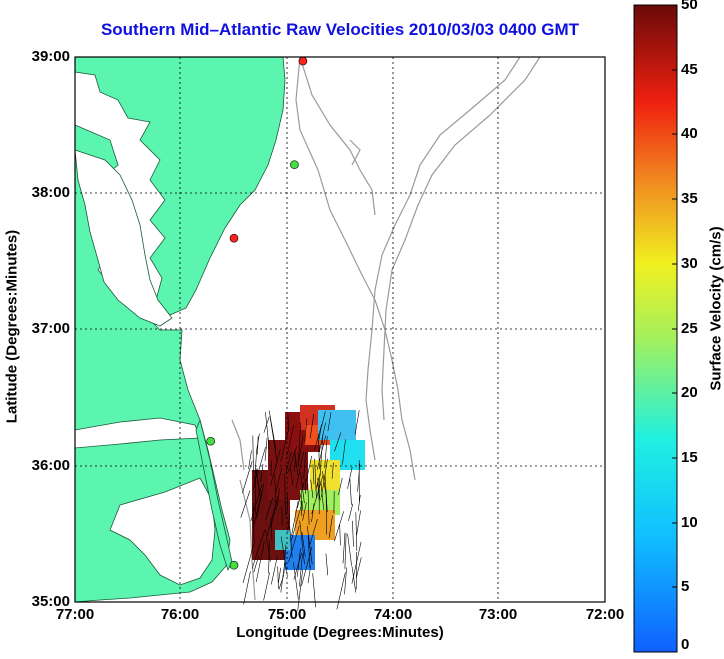 The image size is (724, 659). Describe the element at coordinates (655, 328) in the screenshot. I see `colorbar` at that location.